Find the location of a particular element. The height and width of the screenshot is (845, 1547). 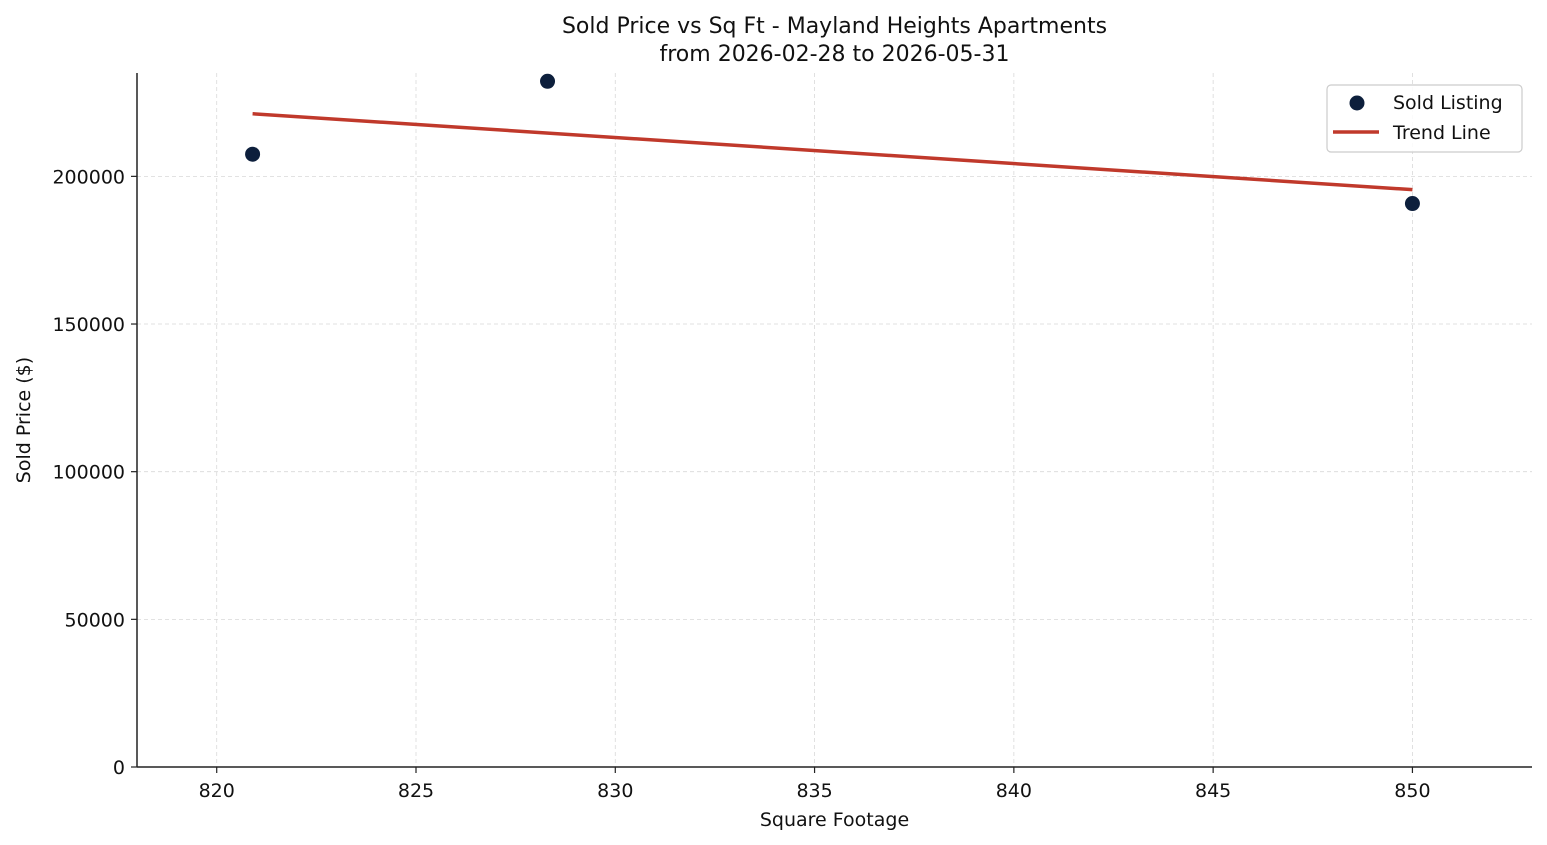

series is located at coordinates (832, 142).